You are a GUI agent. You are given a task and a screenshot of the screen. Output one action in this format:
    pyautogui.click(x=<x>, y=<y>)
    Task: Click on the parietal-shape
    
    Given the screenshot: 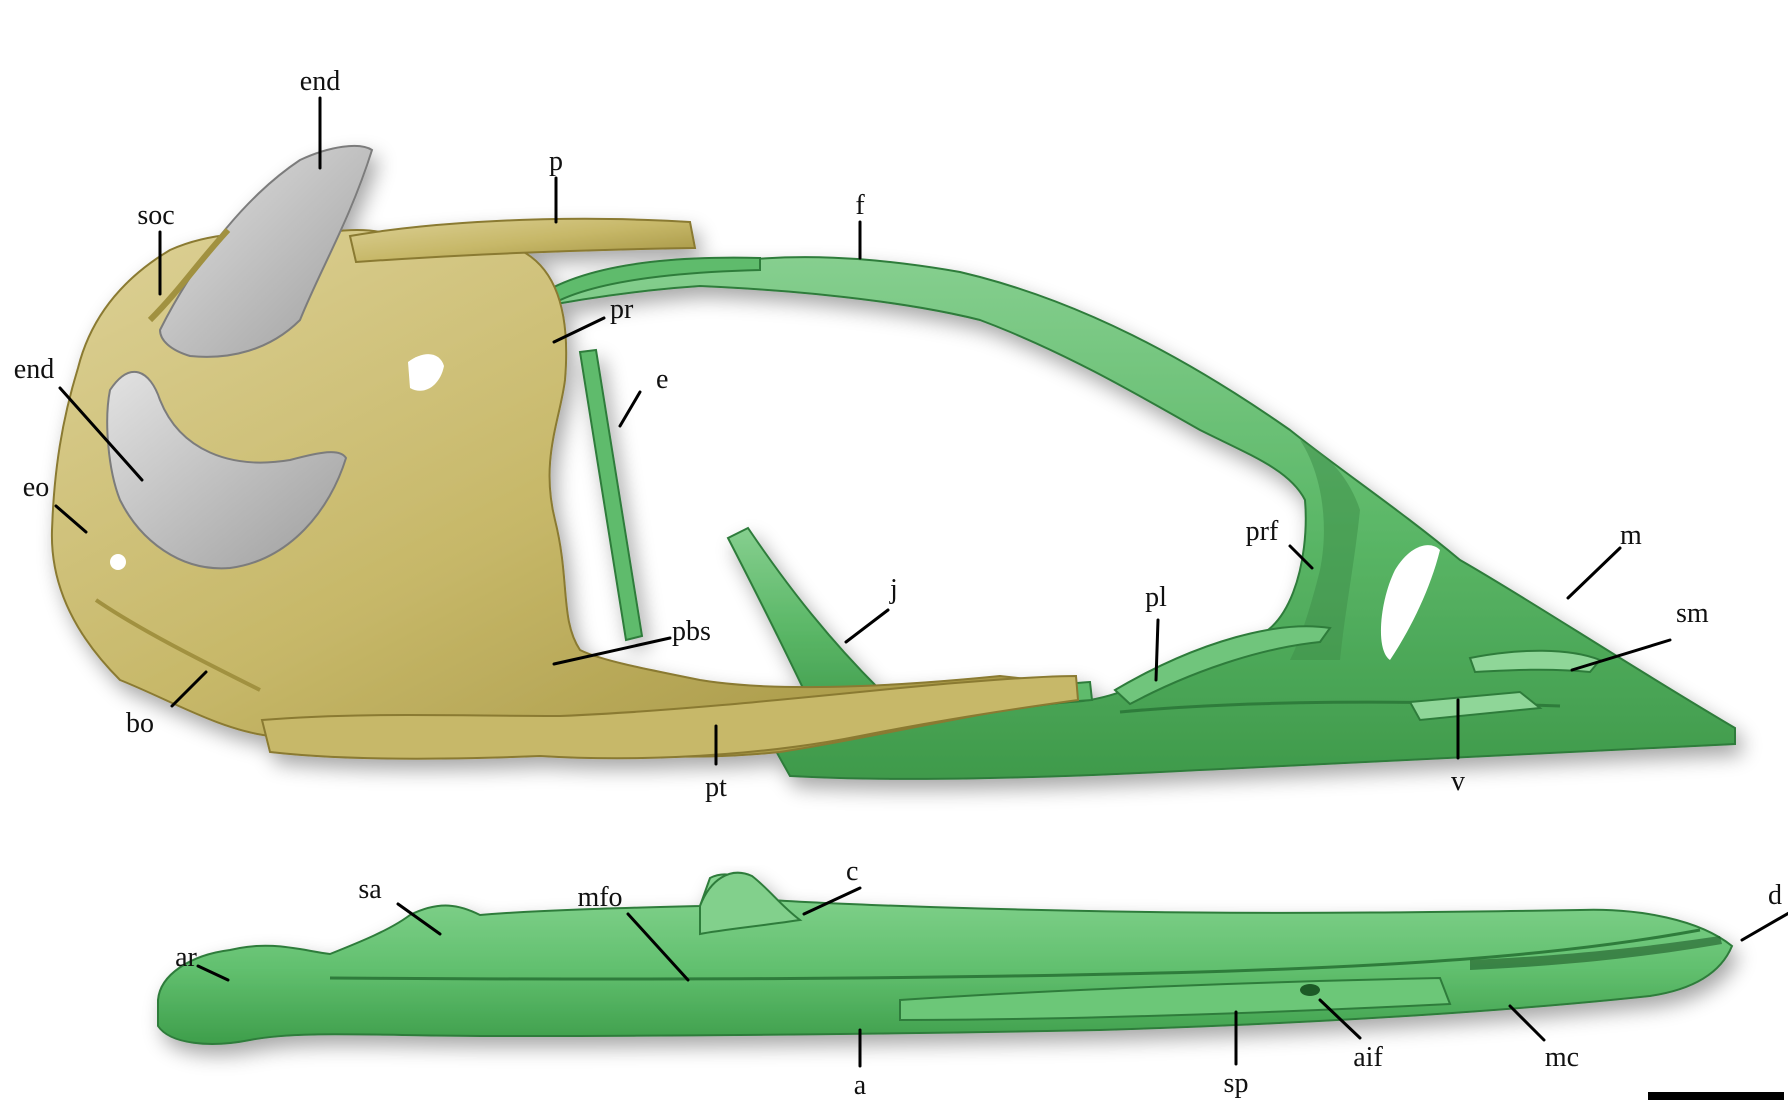 What is the action you would take?
    pyautogui.click(x=522, y=240)
    